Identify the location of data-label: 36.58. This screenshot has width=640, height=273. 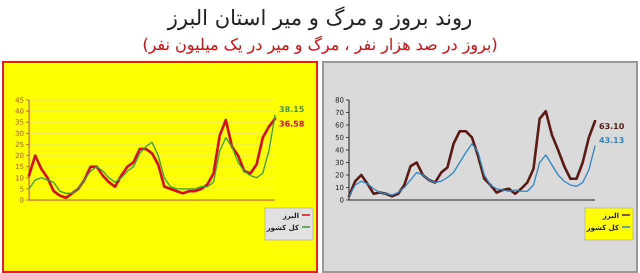
(292, 124).